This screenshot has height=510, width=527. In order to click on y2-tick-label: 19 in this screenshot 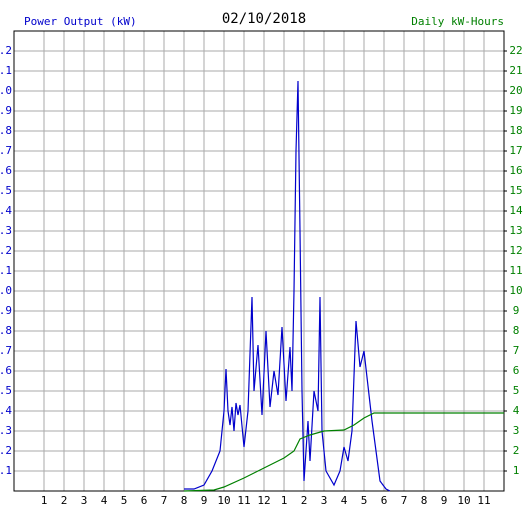, I will do `click(515, 110)`.